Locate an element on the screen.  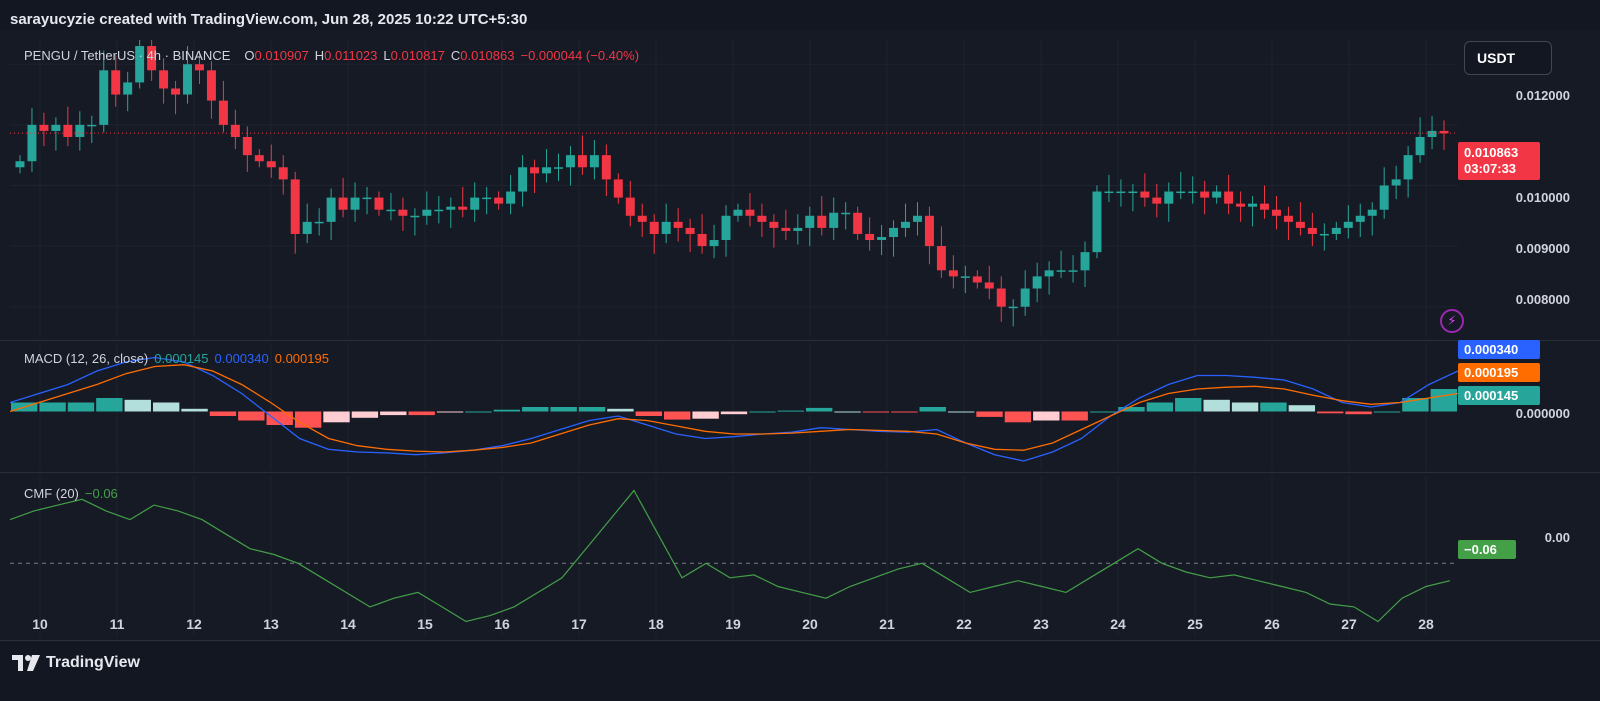
currency-button: USDT is located at coordinates (1508, 58).